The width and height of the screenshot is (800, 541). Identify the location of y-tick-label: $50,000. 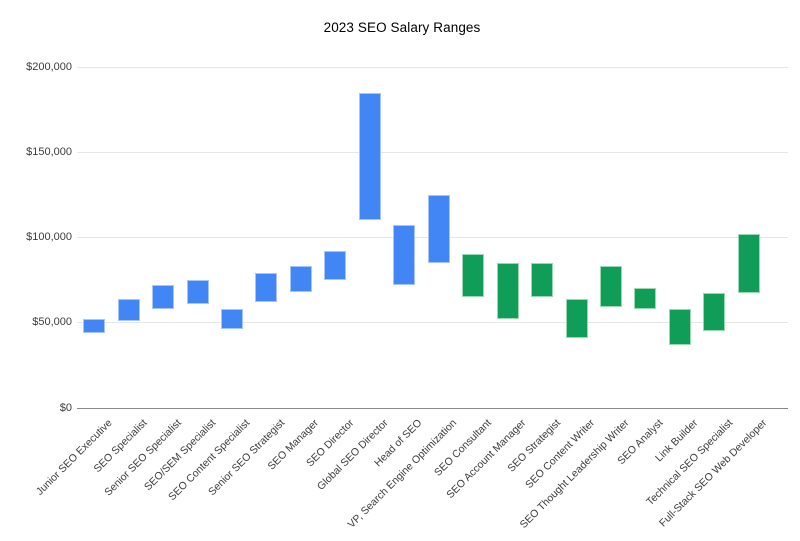
(52, 322).